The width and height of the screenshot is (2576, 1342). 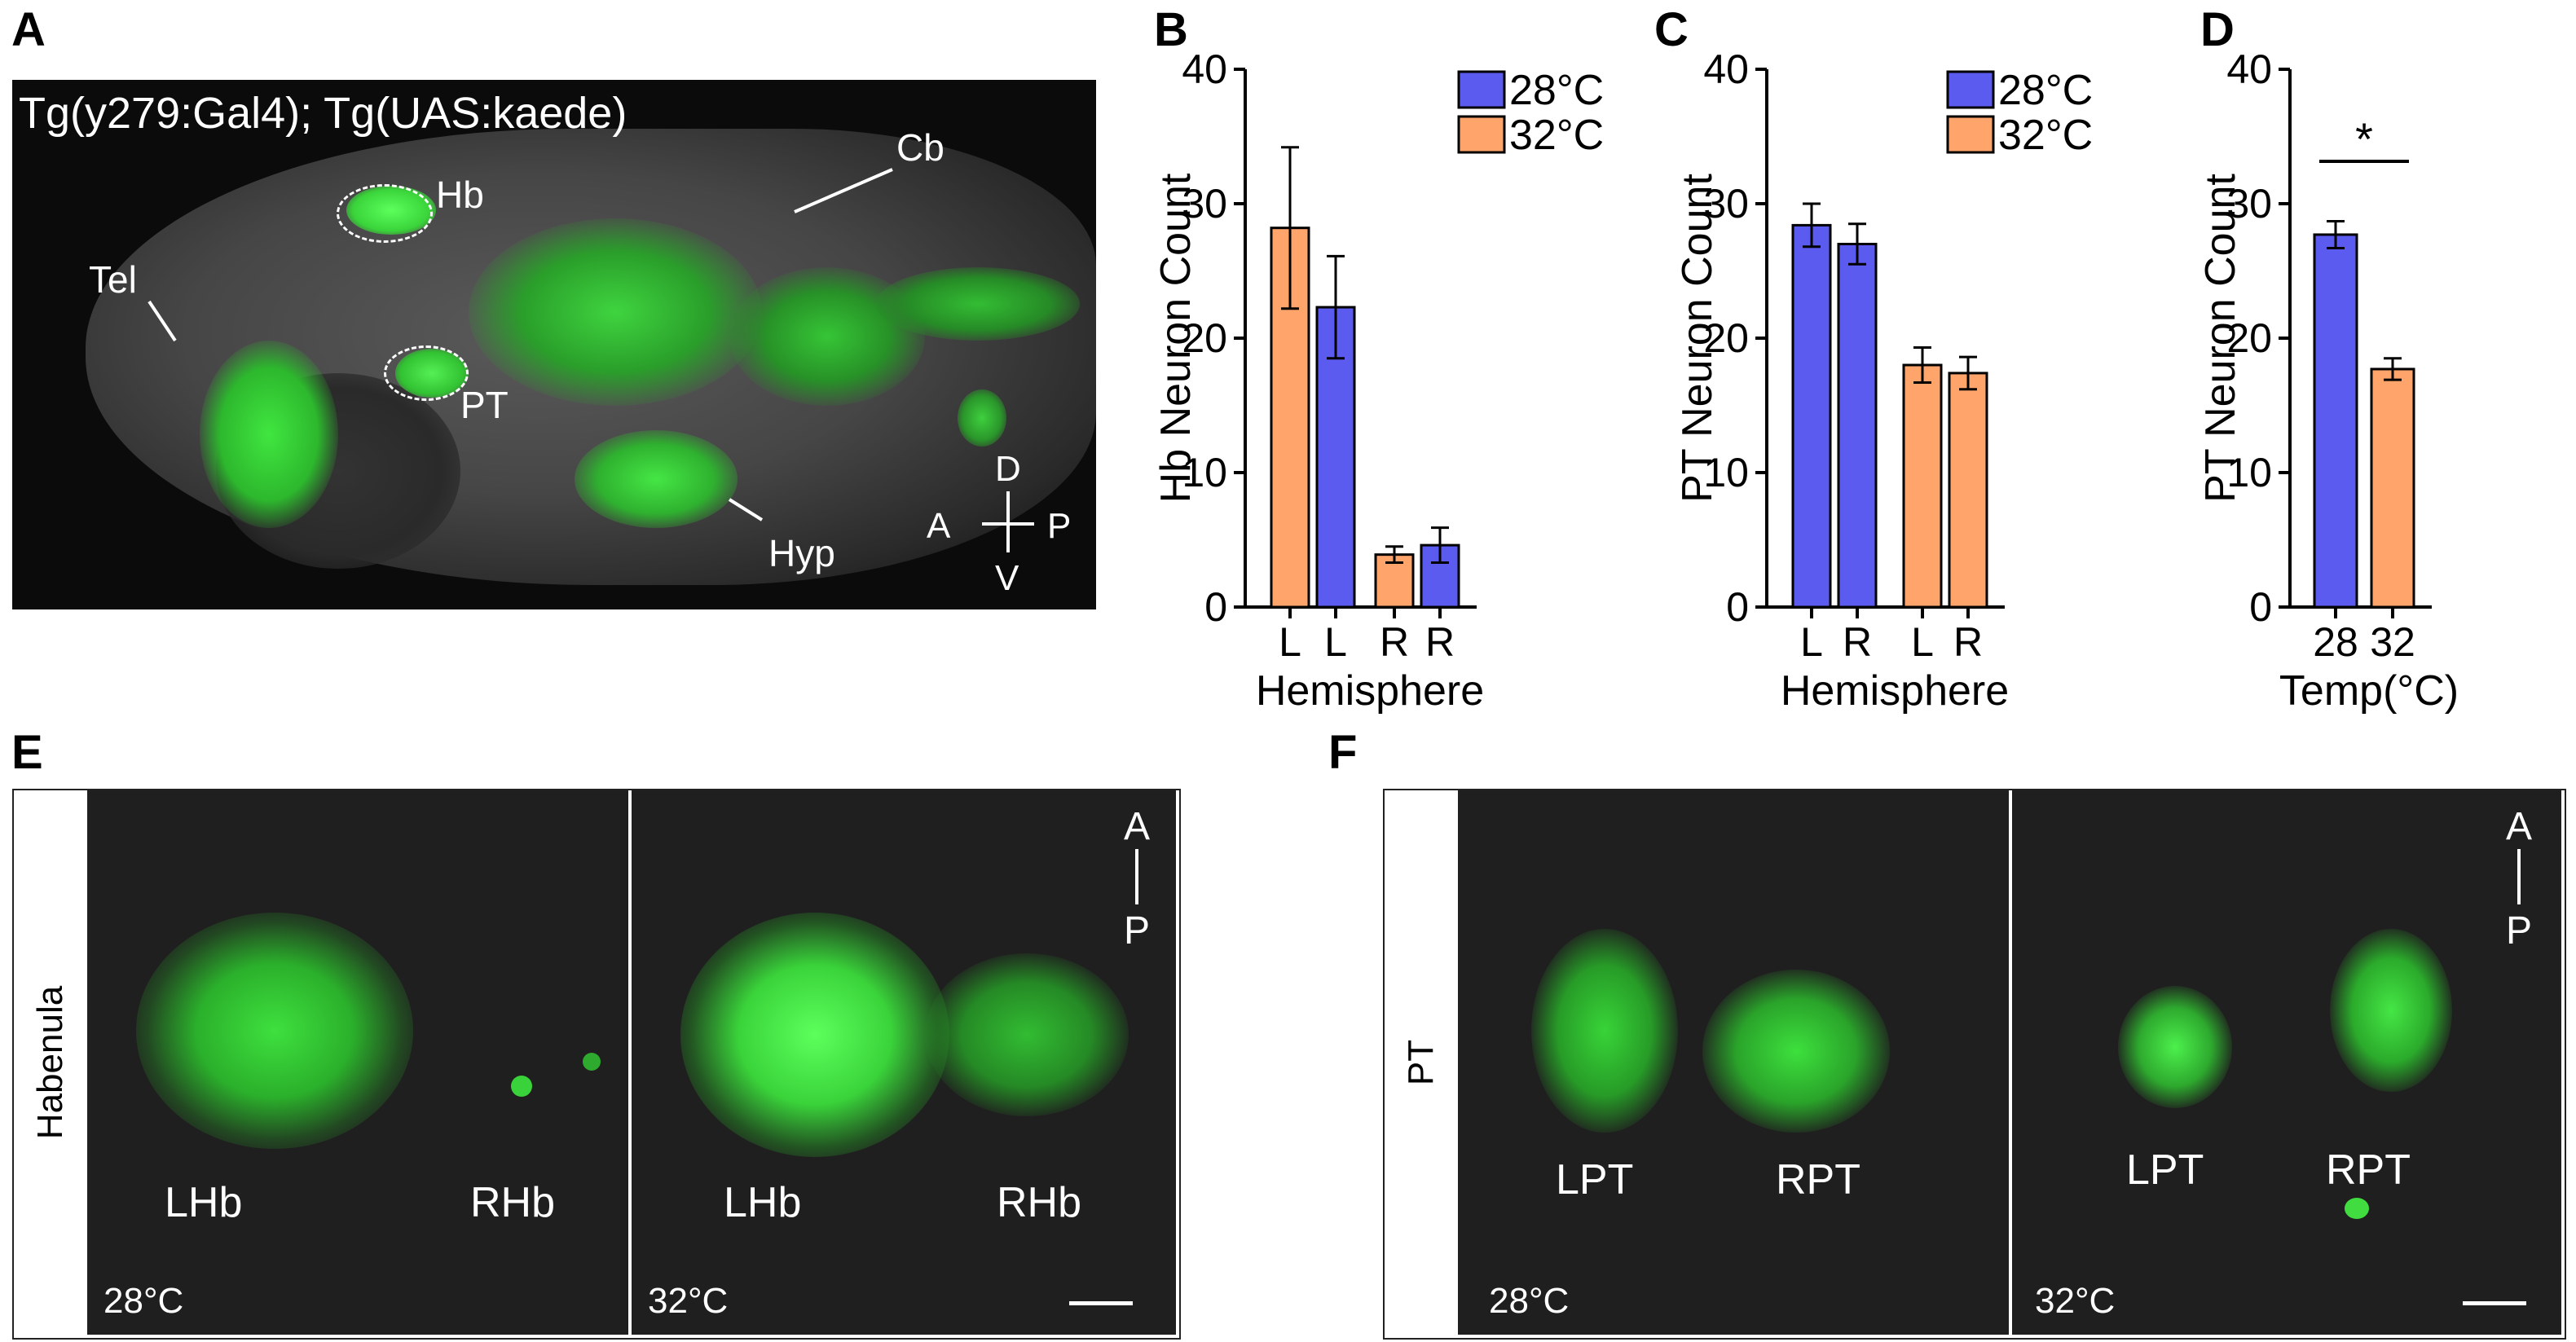 I want to click on d-y-tick-label: 20, so click(x=2249, y=338).